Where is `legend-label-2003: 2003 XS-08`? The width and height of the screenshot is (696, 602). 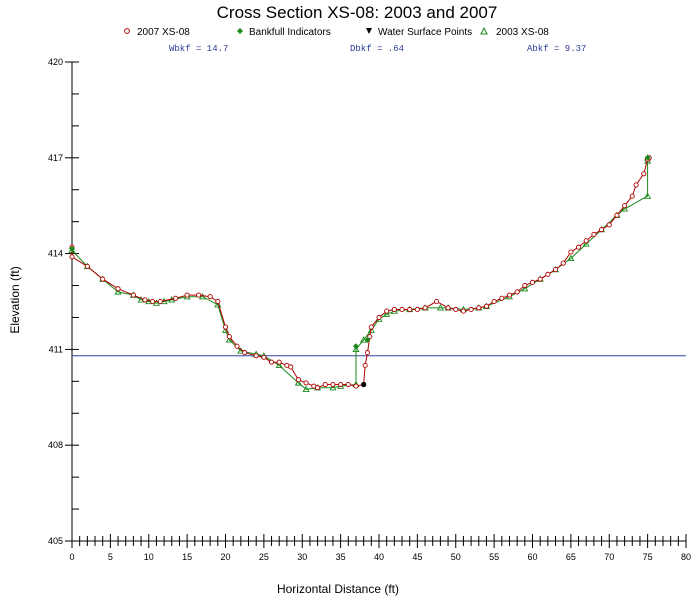 legend-label-2003: 2003 XS-08 is located at coordinates (522, 32).